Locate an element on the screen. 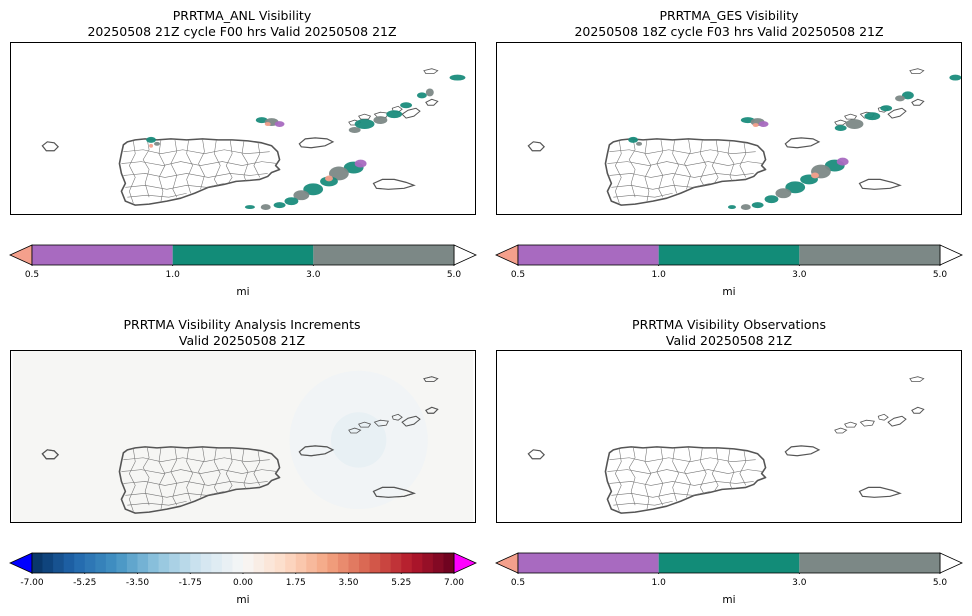 Image resolution: width=972 pixels, height=616 pixels. colorbar-tick-label: -3.50 is located at coordinates (137, 583).